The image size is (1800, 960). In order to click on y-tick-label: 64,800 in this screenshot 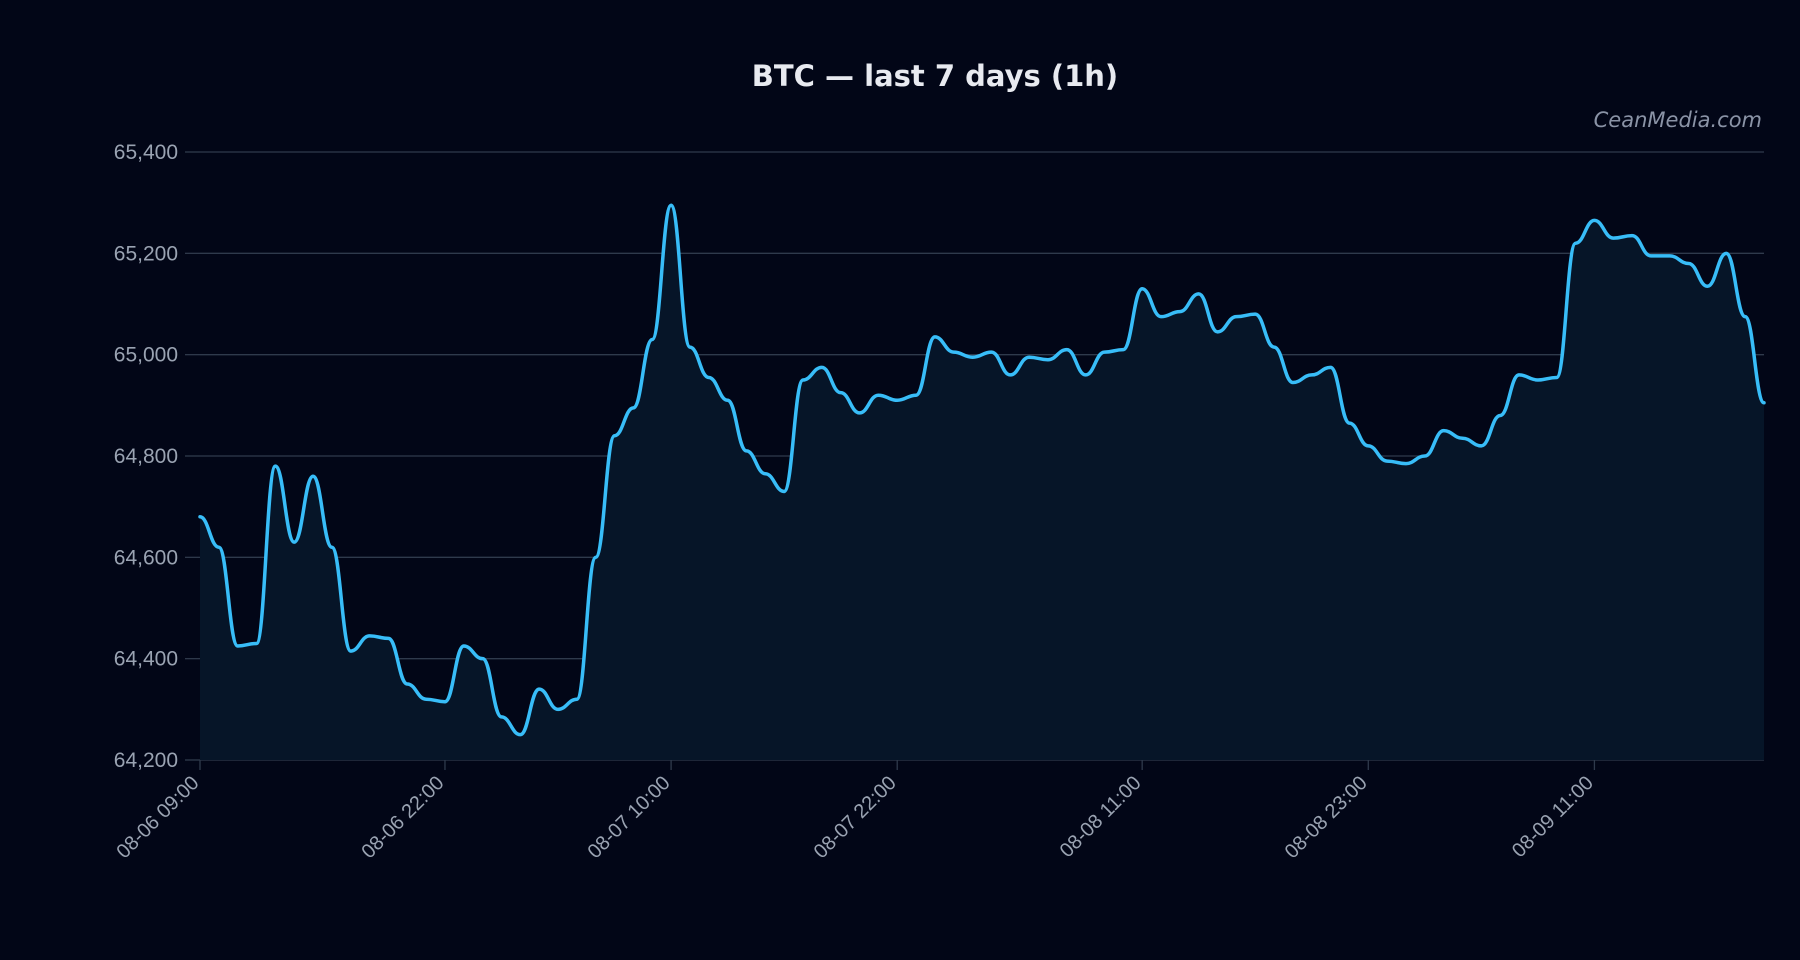, I will do `click(146, 456)`.